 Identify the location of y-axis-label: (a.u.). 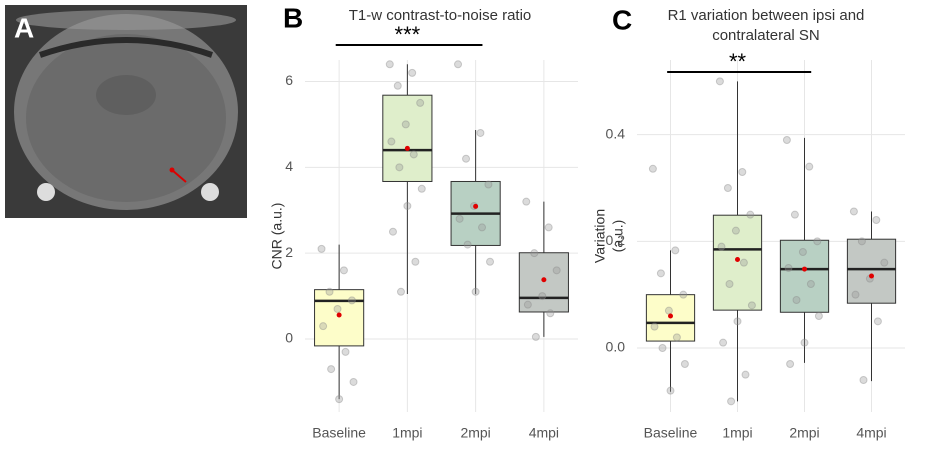
(618, 236).